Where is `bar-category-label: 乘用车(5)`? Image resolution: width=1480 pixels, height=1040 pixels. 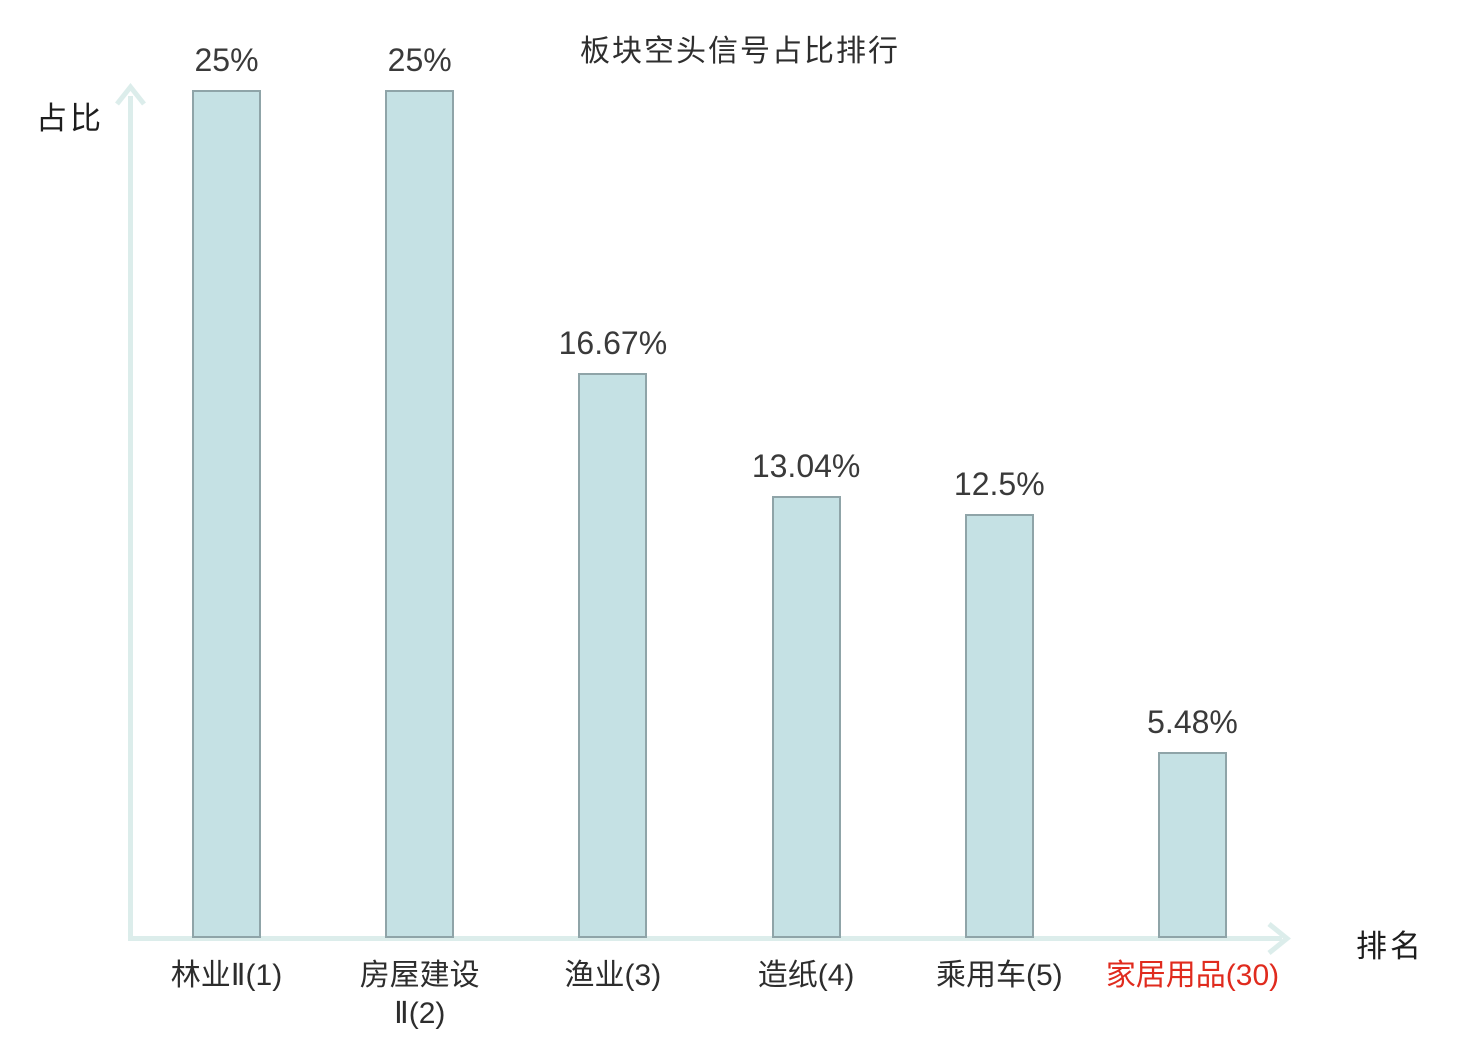
bar-category-label: 乘用车(5) is located at coordinates (999, 975).